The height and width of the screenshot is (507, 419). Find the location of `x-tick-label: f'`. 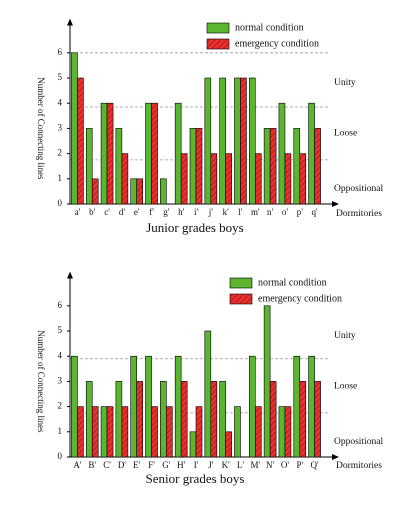

x-tick-label: f' is located at coordinates (151, 212).